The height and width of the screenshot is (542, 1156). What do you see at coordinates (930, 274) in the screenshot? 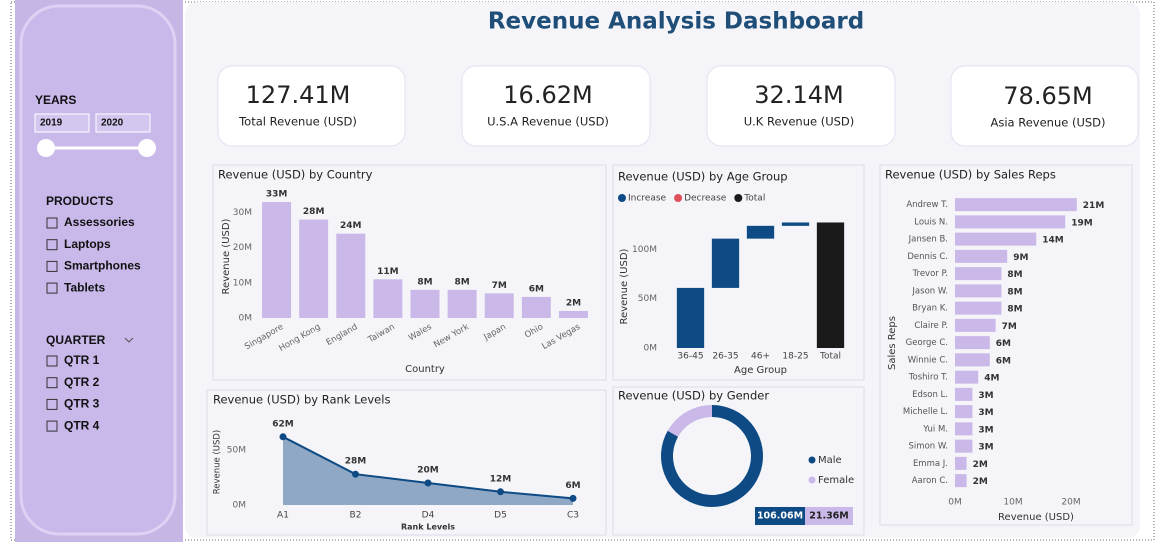
I see `y-tick-label: Trevor P.` at bounding box center [930, 274].